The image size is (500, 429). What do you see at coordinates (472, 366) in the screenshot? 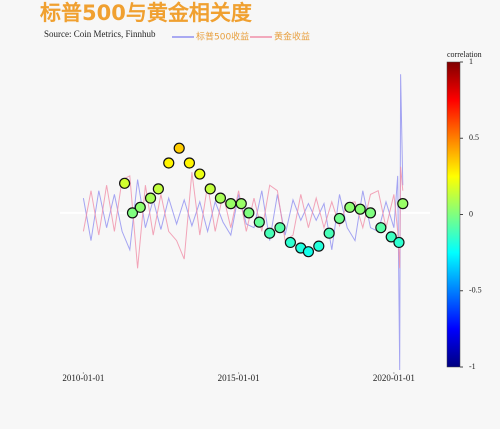
I see `colorbar-tick-label: -1` at bounding box center [472, 366].